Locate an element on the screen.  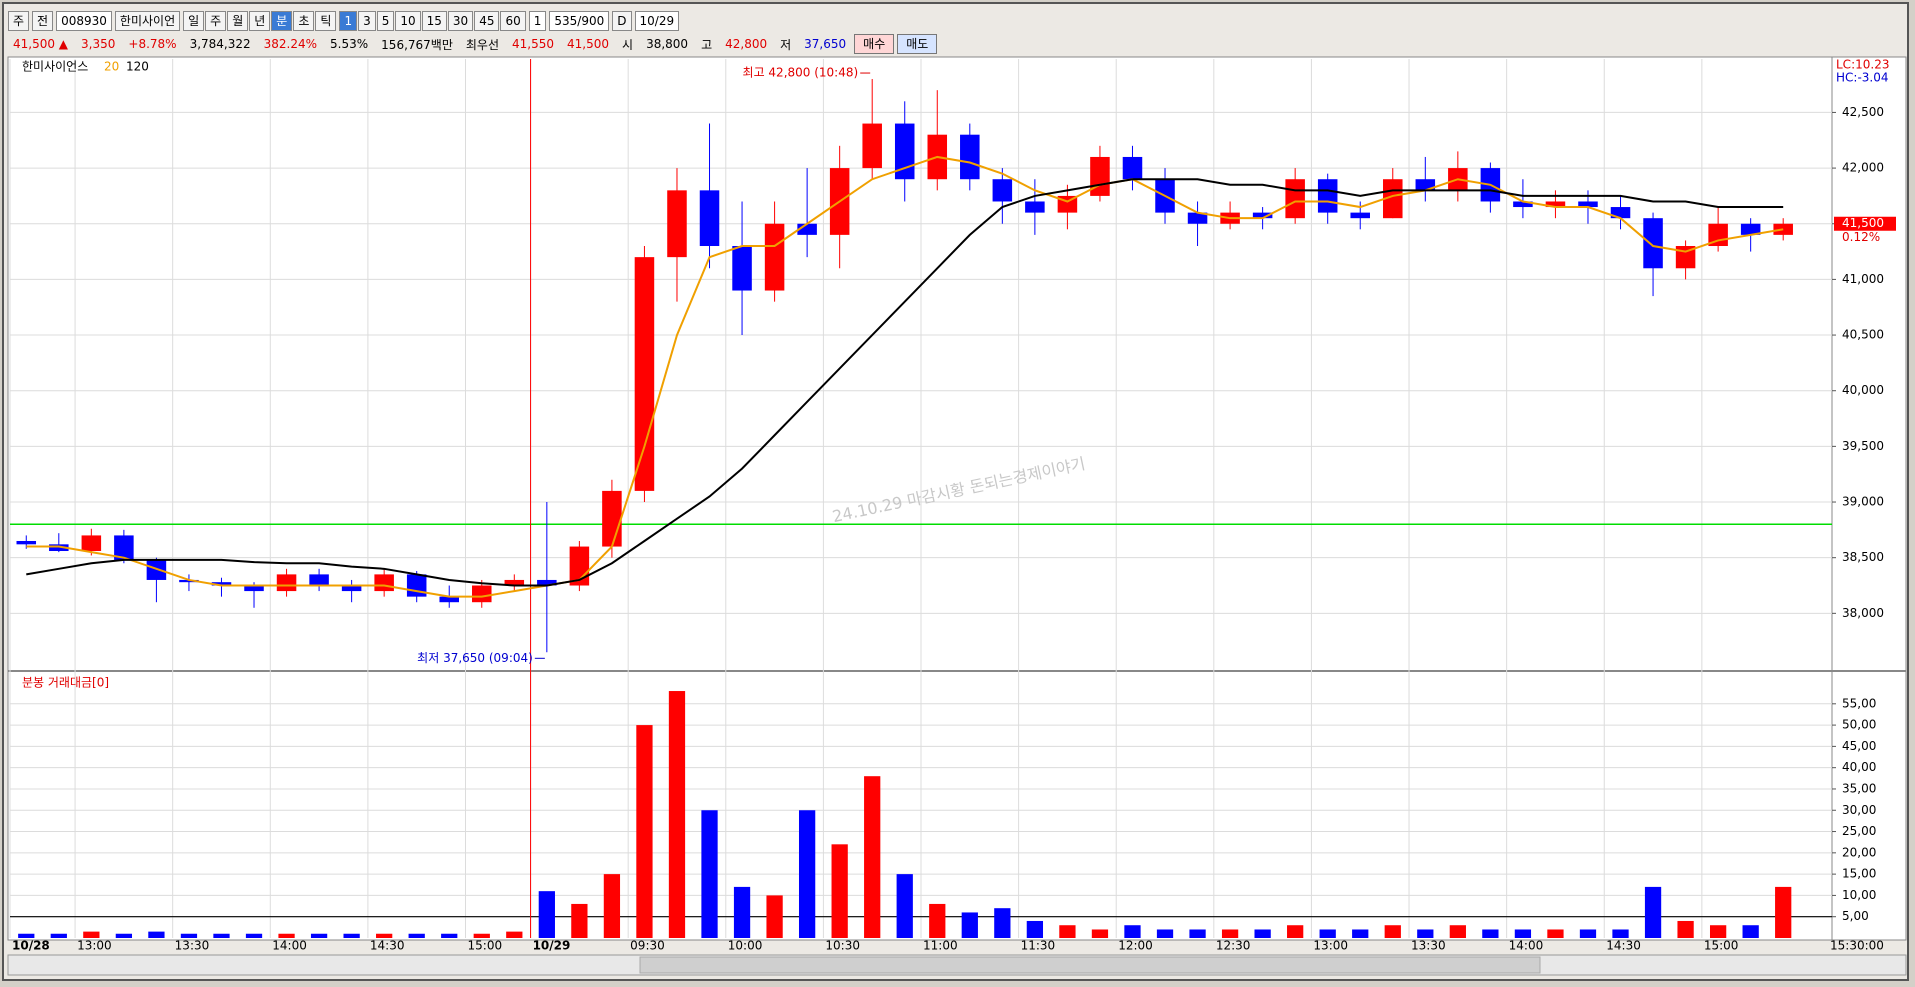
period-button: 주 is located at coordinates (216, 21).